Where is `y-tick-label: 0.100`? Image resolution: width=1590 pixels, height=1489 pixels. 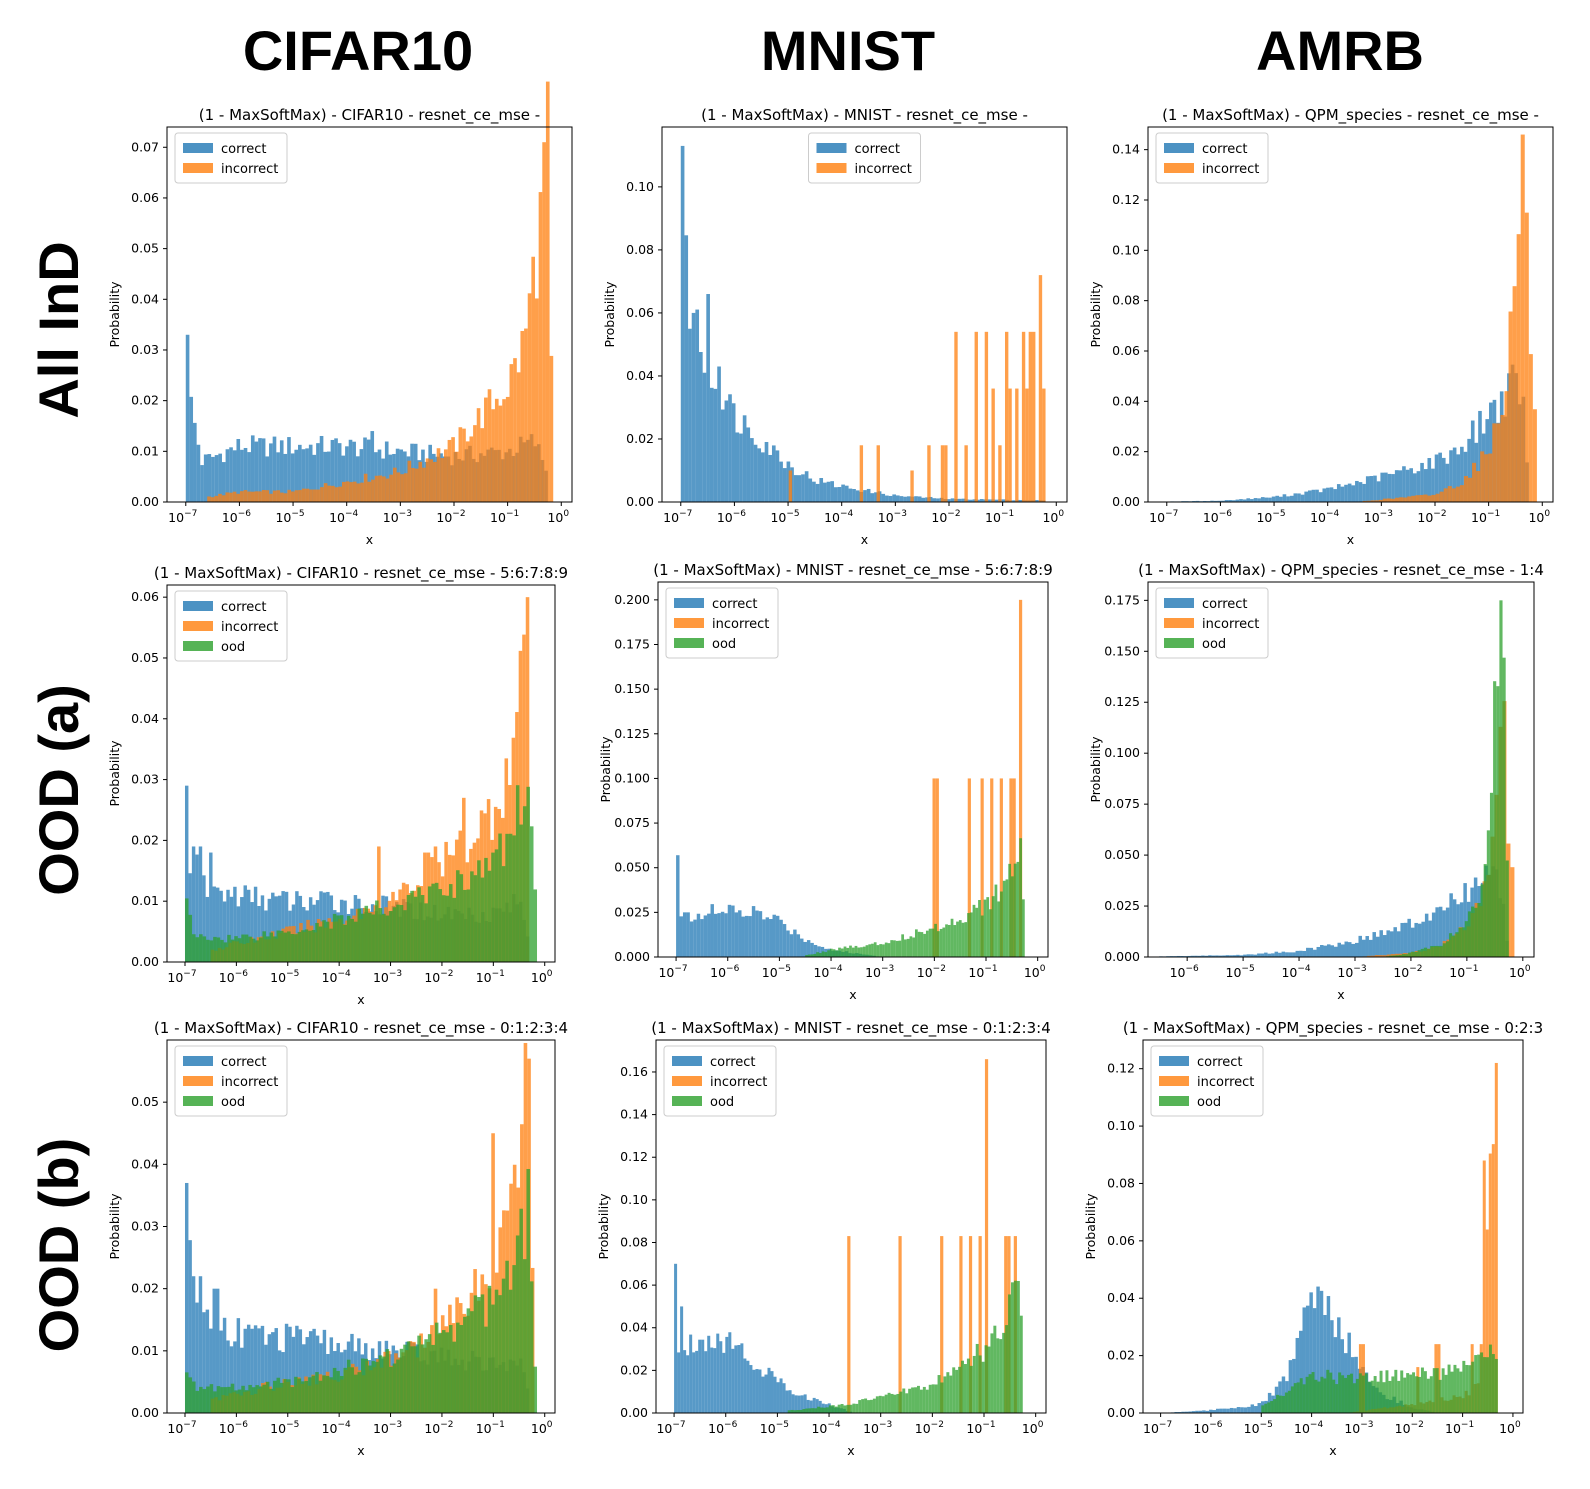
y-tick-label: 0.100 is located at coordinates (632, 777).